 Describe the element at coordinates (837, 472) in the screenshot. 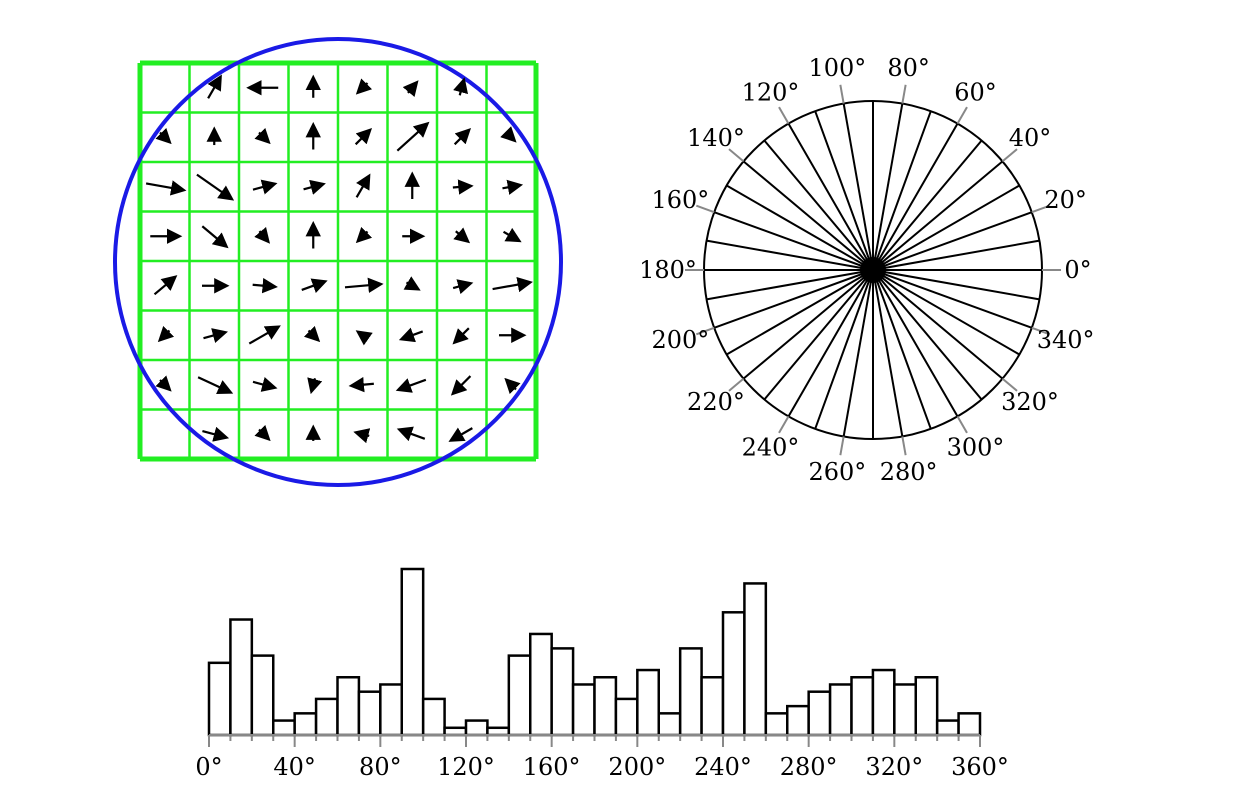

I see `wheel-angle-label: 260°` at that location.